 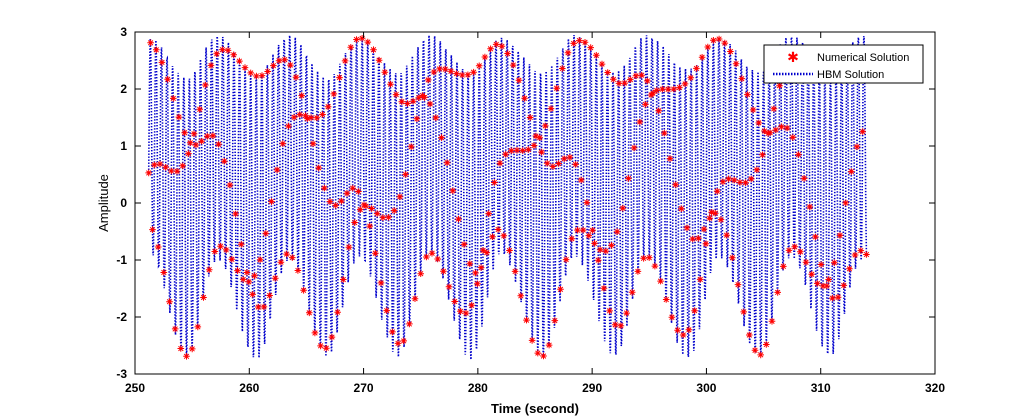 What do you see at coordinates (843, 64) in the screenshot?
I see `legend: ✱ Numerical Solution HBM Solution` at bounding box center [843, 64].